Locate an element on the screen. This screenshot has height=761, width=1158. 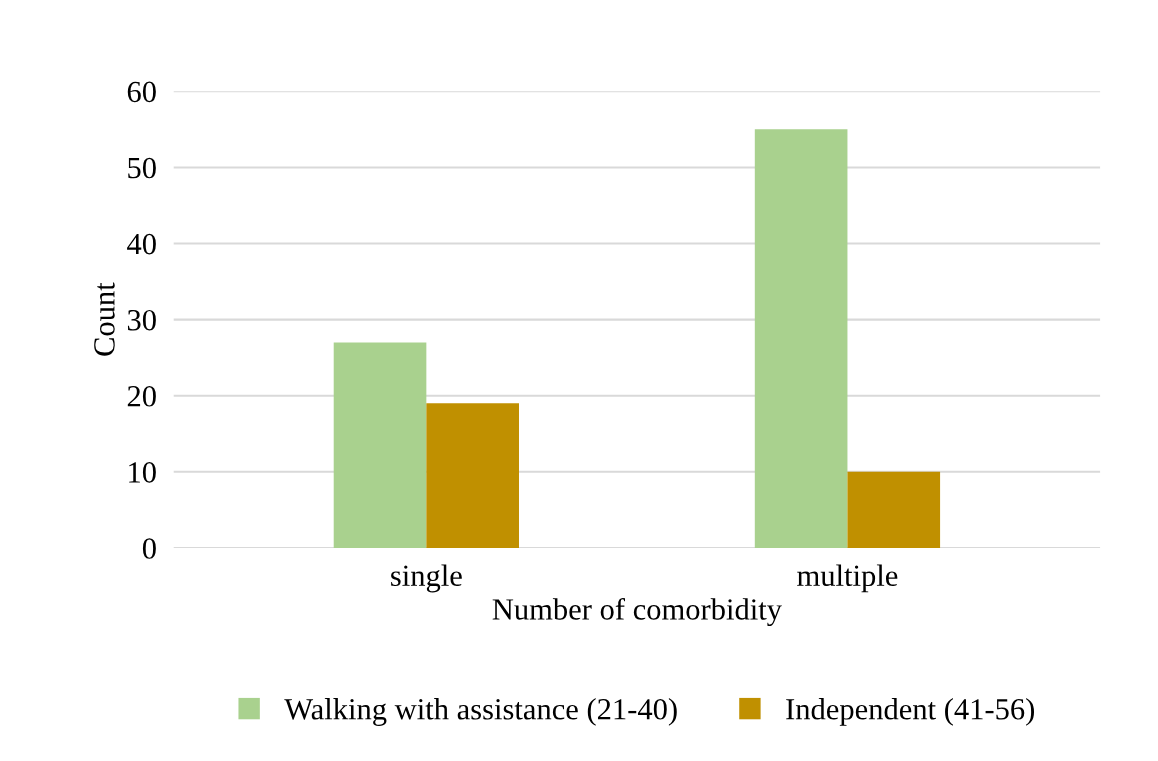
y-tick-label: 10 is located at coordinates (142, 472).